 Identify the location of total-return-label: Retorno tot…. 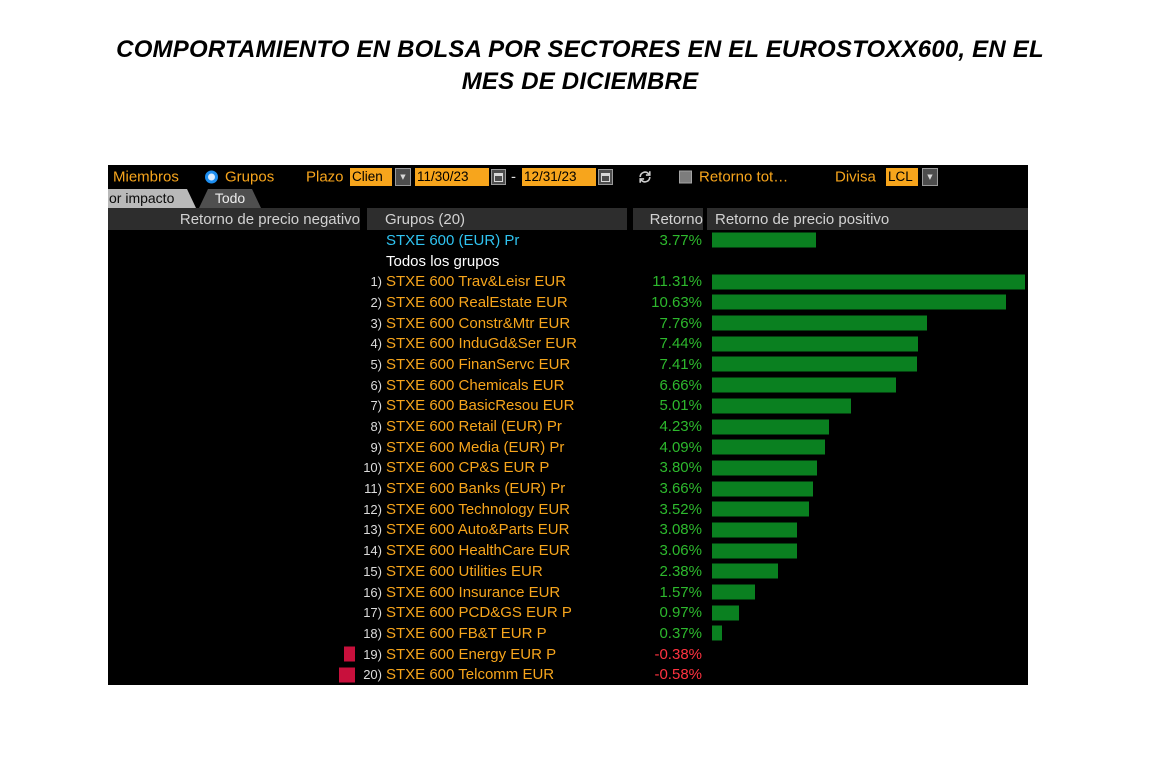
(744, 177).